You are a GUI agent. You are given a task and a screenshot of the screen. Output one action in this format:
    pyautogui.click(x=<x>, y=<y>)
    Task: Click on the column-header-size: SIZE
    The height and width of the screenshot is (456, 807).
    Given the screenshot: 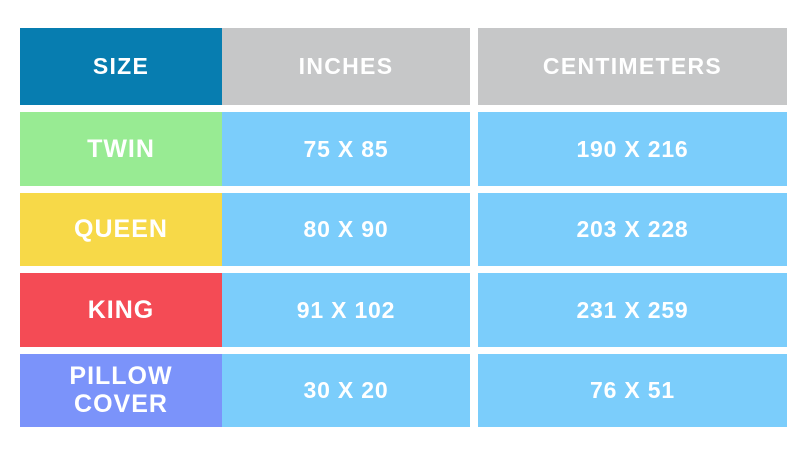 What is the action you would take?
    pyautogui.click(x=121, y=66)
    